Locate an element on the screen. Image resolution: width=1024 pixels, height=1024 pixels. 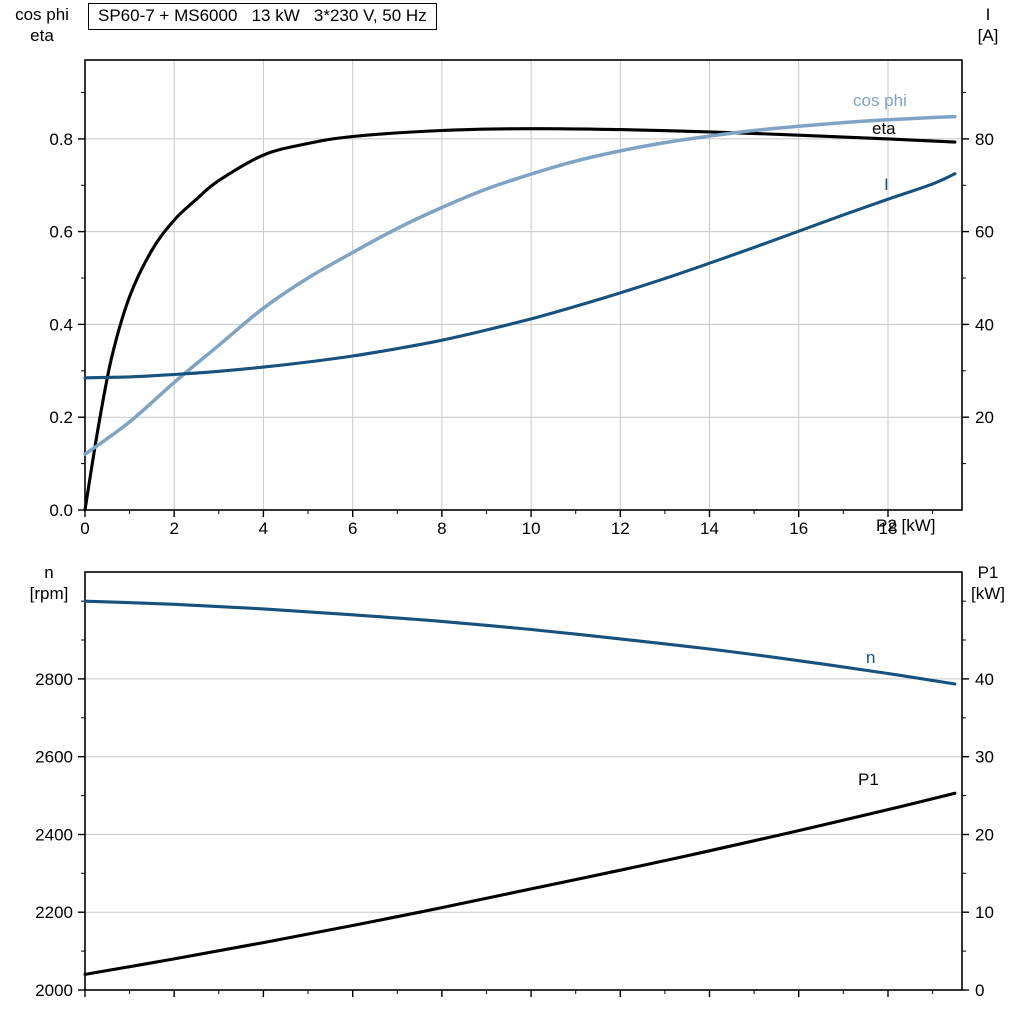
x-axis-label: P2 [kW] is located at coordinates (906, 525).